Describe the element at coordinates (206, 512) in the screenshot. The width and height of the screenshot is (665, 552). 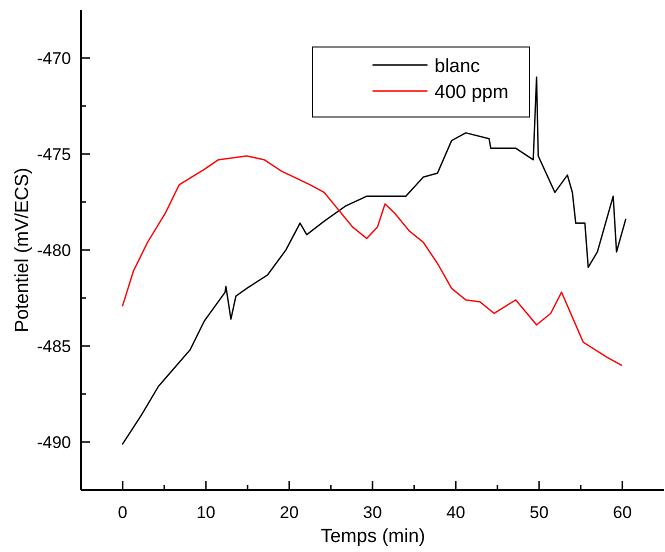
I see `x-tick-label: 10` at that location.